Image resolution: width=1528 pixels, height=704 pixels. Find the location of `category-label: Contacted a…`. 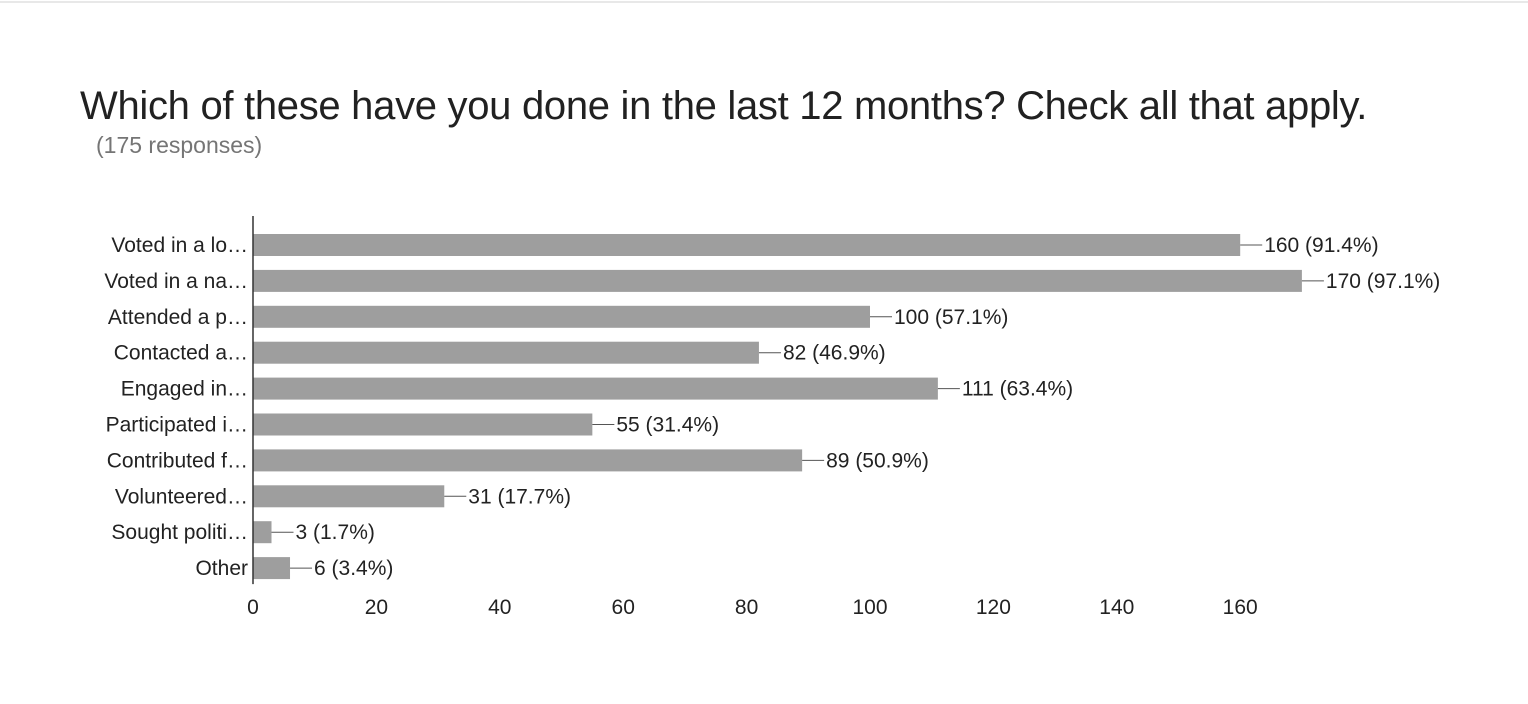

category-label: Contacted a… is located at coordinates (181, 353).